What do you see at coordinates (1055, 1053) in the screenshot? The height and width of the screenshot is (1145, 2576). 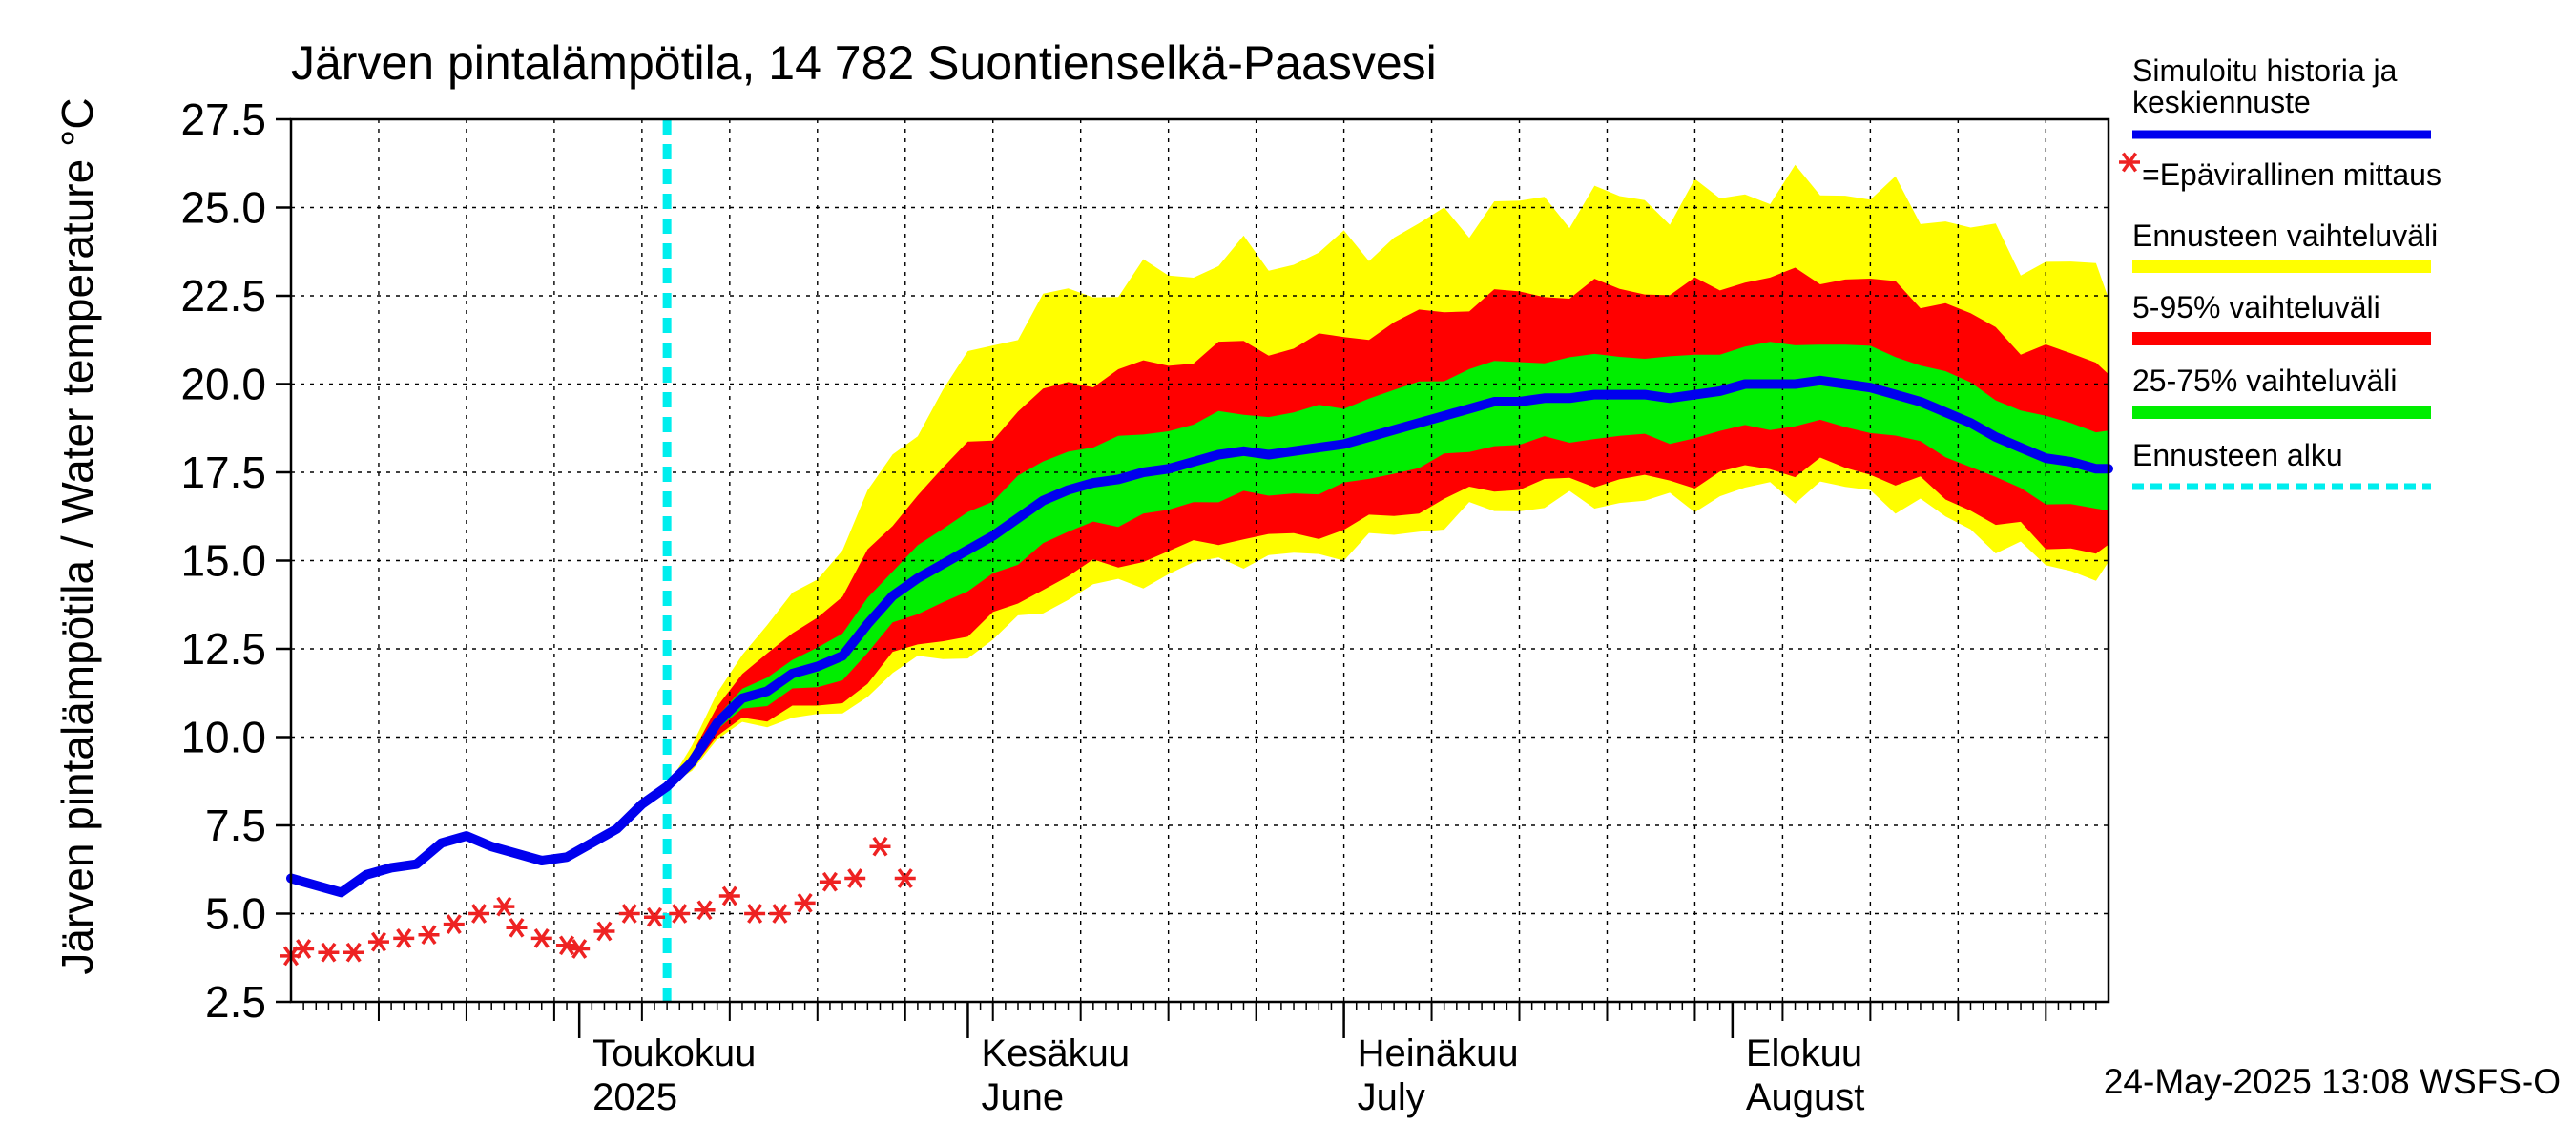 I see `x-month-label: Kesäkuu` at bounding box center [1055, 1053].